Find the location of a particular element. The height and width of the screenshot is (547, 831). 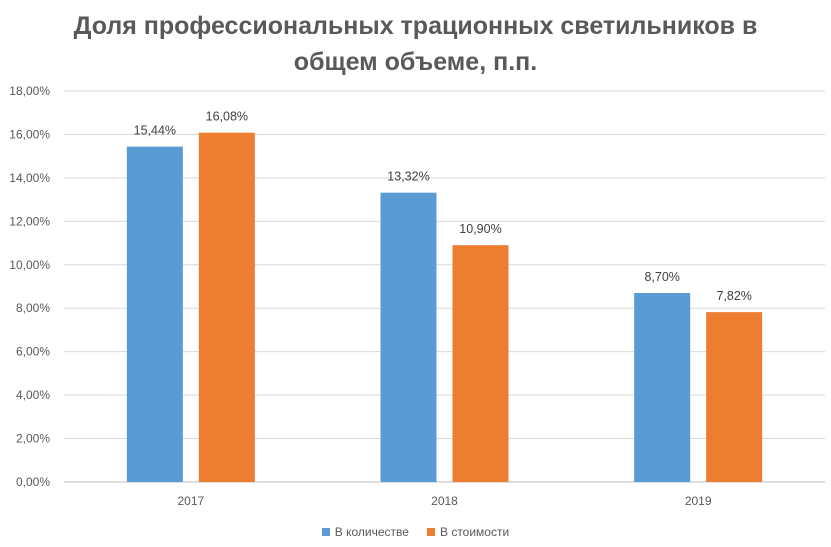

data-label-series-2-2019: 7,82% is located at coordinates (733, 296).